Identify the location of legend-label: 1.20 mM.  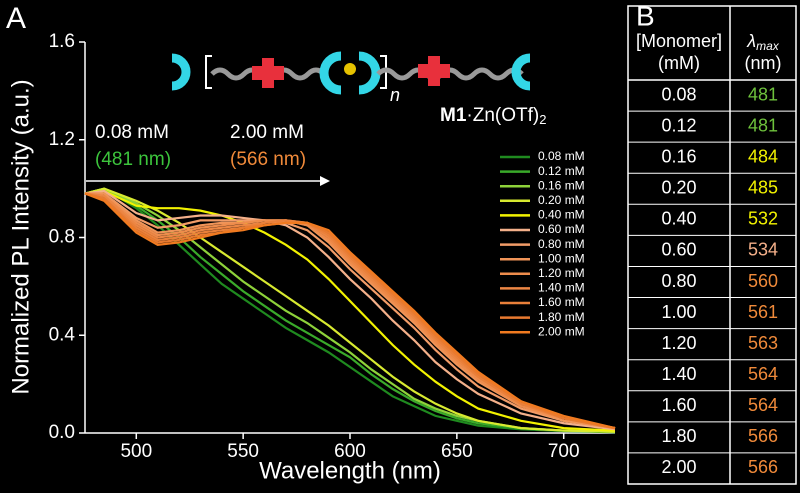
(561, 273).